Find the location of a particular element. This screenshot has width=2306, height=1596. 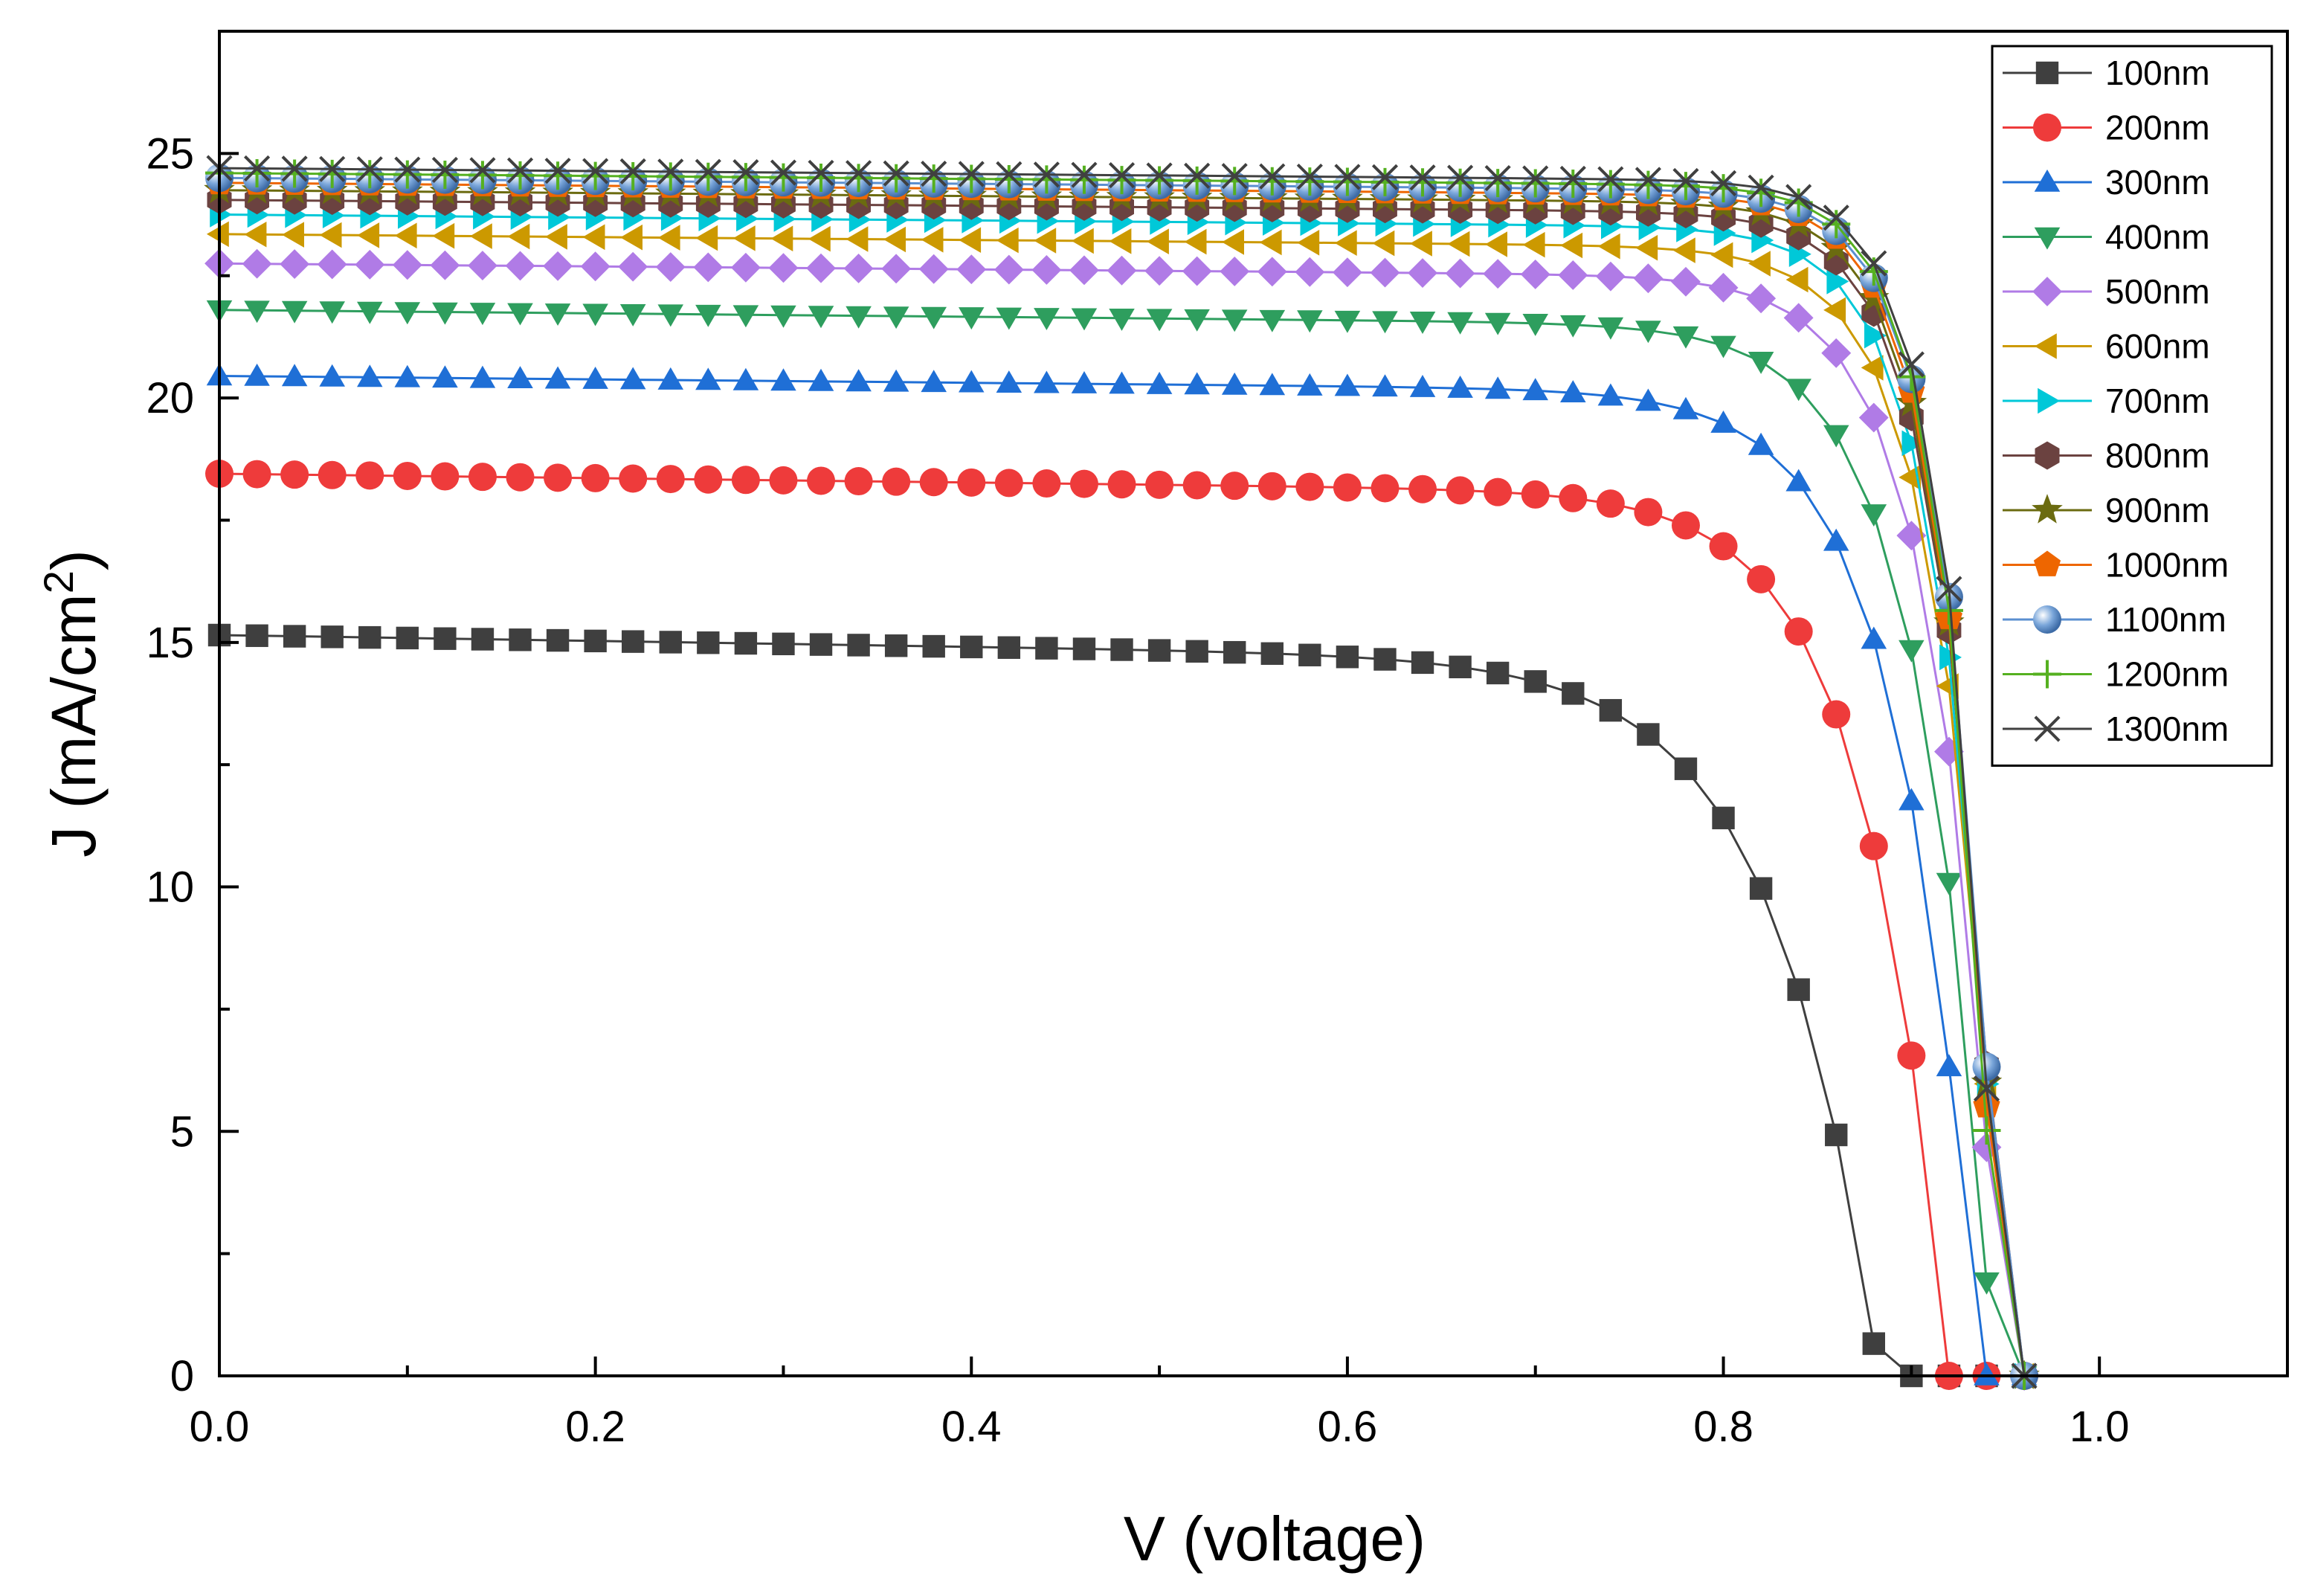

y-axis-title-superscript: 2 is located at coordinates (59, 581).